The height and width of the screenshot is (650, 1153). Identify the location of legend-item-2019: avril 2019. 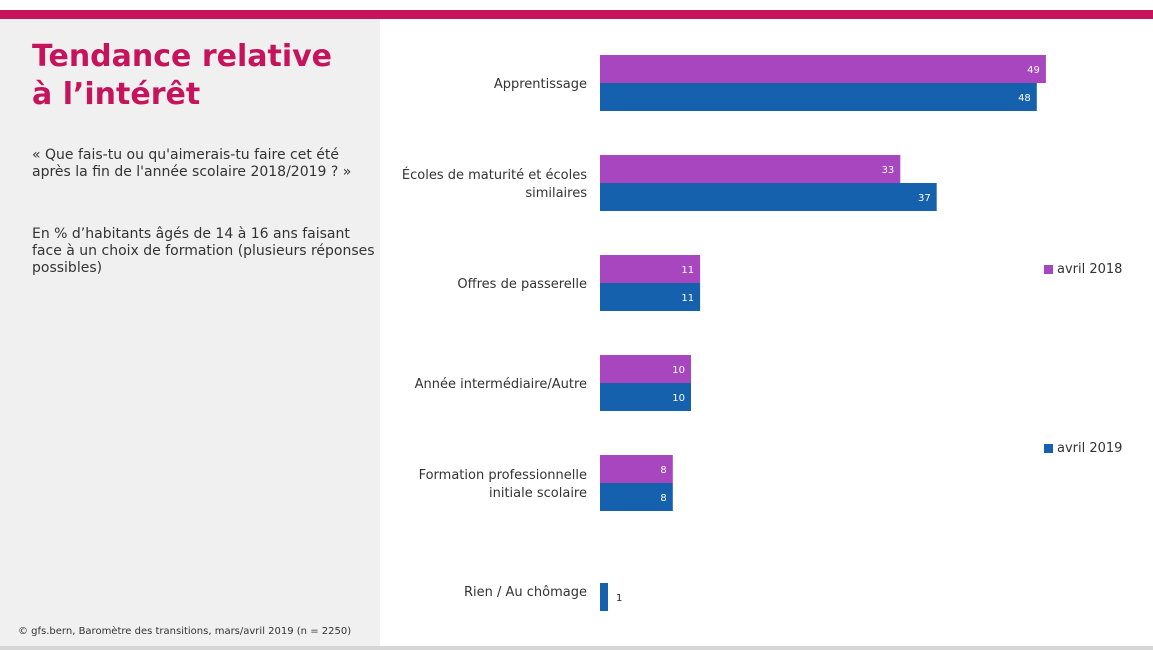
(1083, 448).